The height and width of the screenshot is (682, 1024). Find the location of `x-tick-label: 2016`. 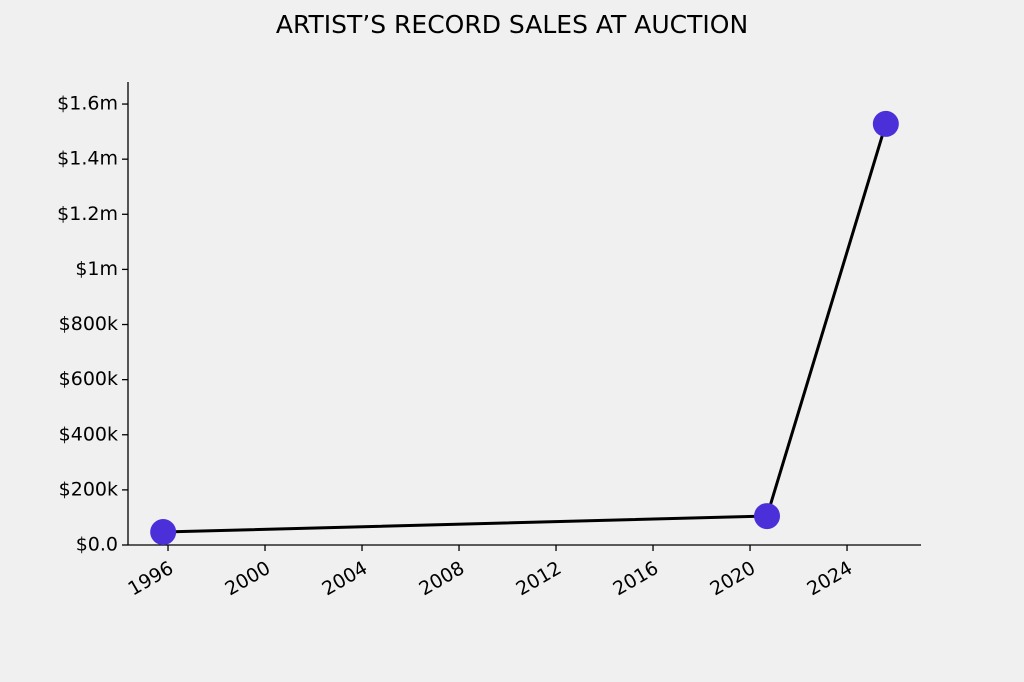

x-tick-label: 2016 is located at coordinates (635, 578).